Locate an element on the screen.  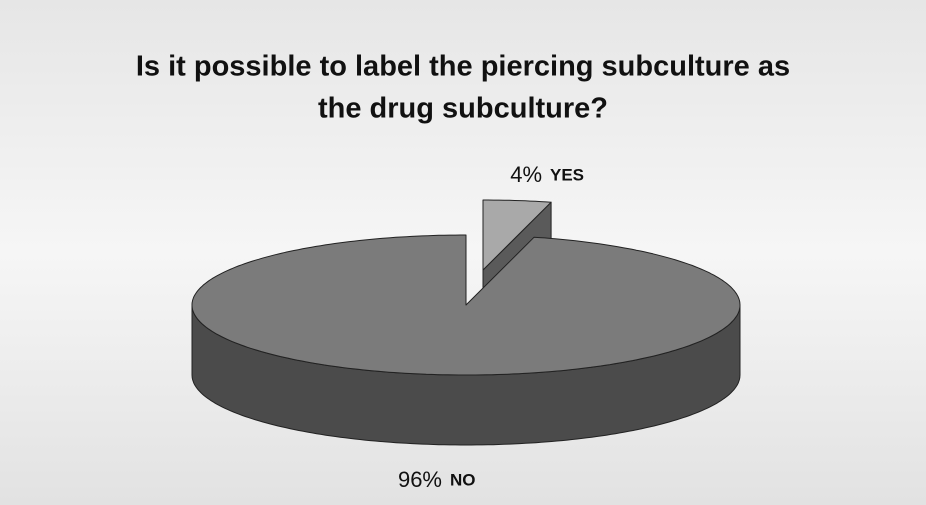
chart-title: the drug subculture? is located at coordinates (463, 109).